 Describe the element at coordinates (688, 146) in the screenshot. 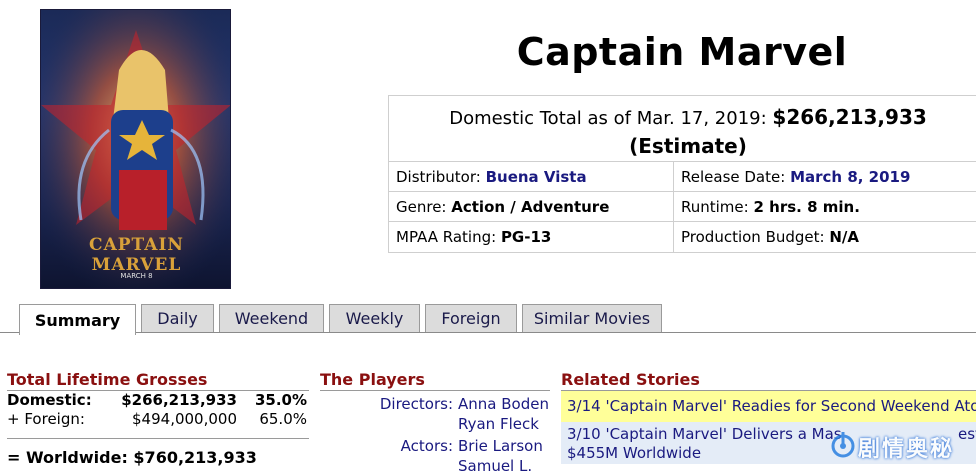

I see `estimate-note: (Estimate)` at that location.